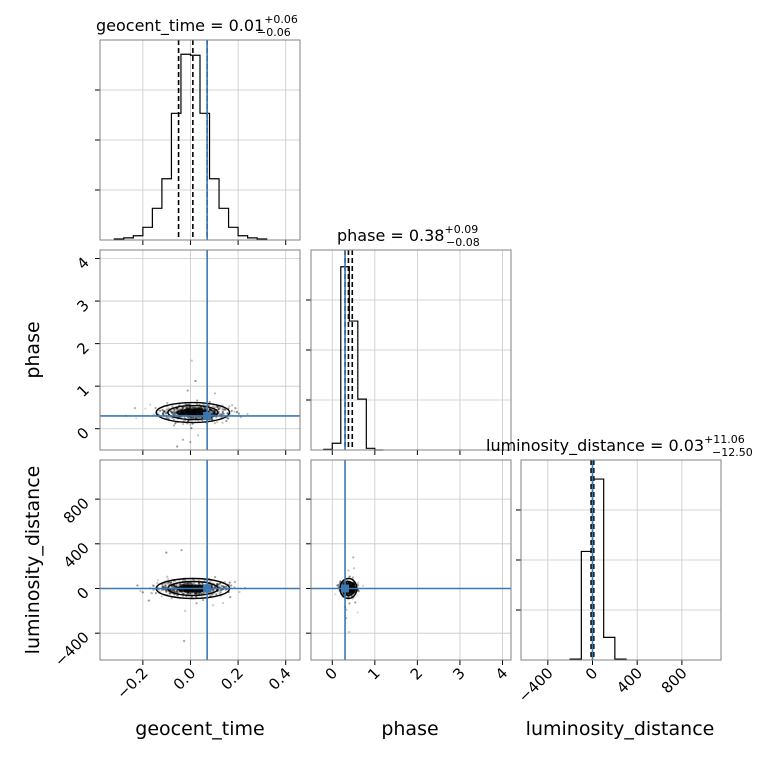 Image resolution: width=760 pixels, height=760 pixels. Describe the element at coordinates (207, 415) in the screenshot. I see `truth-marker` at that location.